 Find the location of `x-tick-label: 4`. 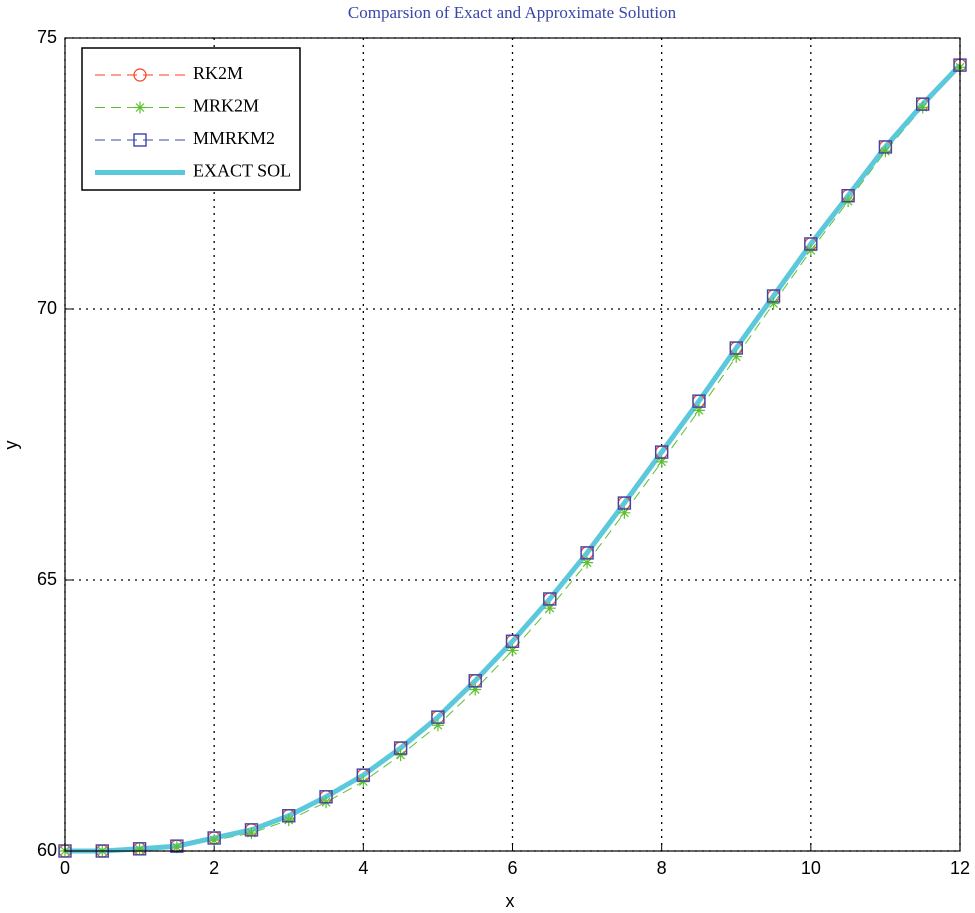

x-tick-label: 4 is located at coordinates (363, 868).